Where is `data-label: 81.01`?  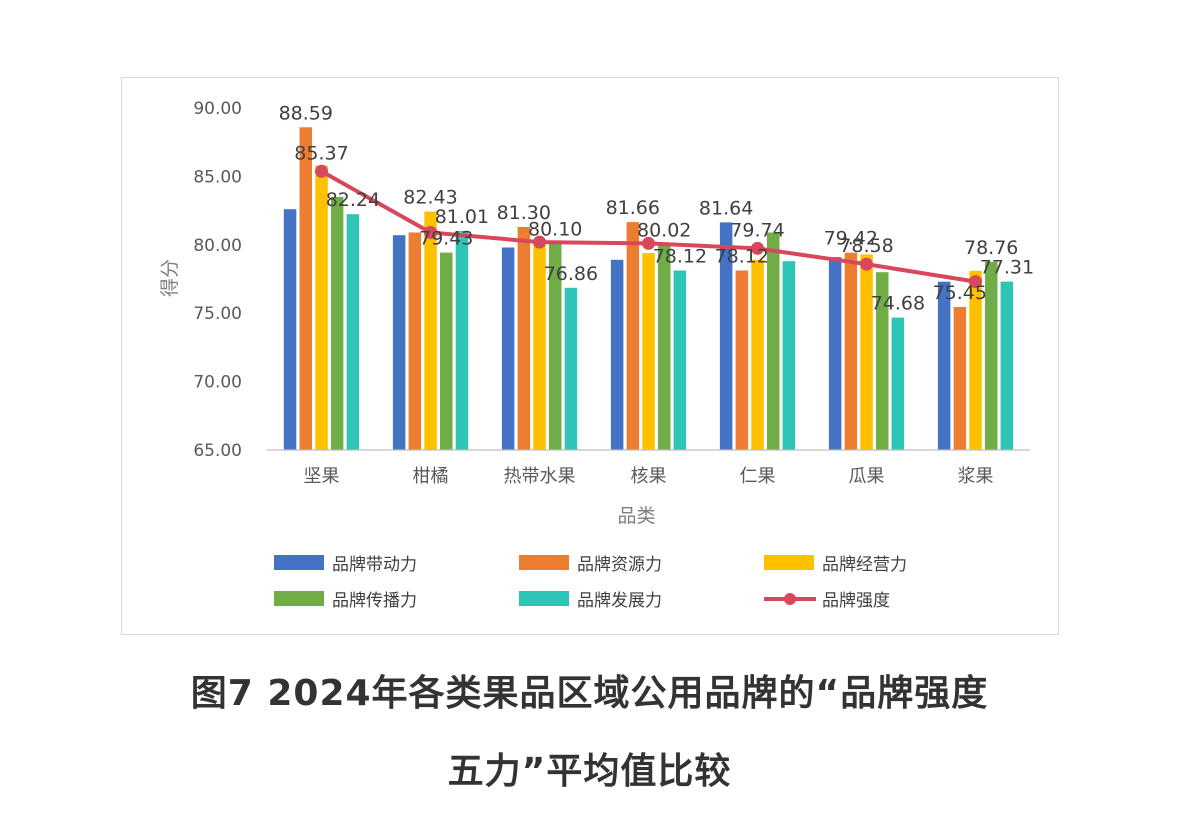 data-label: 81.01 is located at coordinates (462, 217).